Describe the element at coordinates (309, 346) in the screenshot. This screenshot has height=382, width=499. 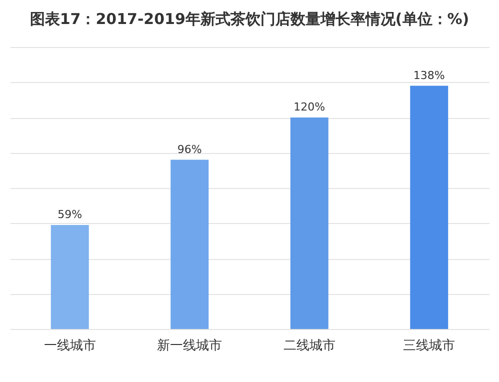
I see `x-tick-label: 二线城市` at that location.